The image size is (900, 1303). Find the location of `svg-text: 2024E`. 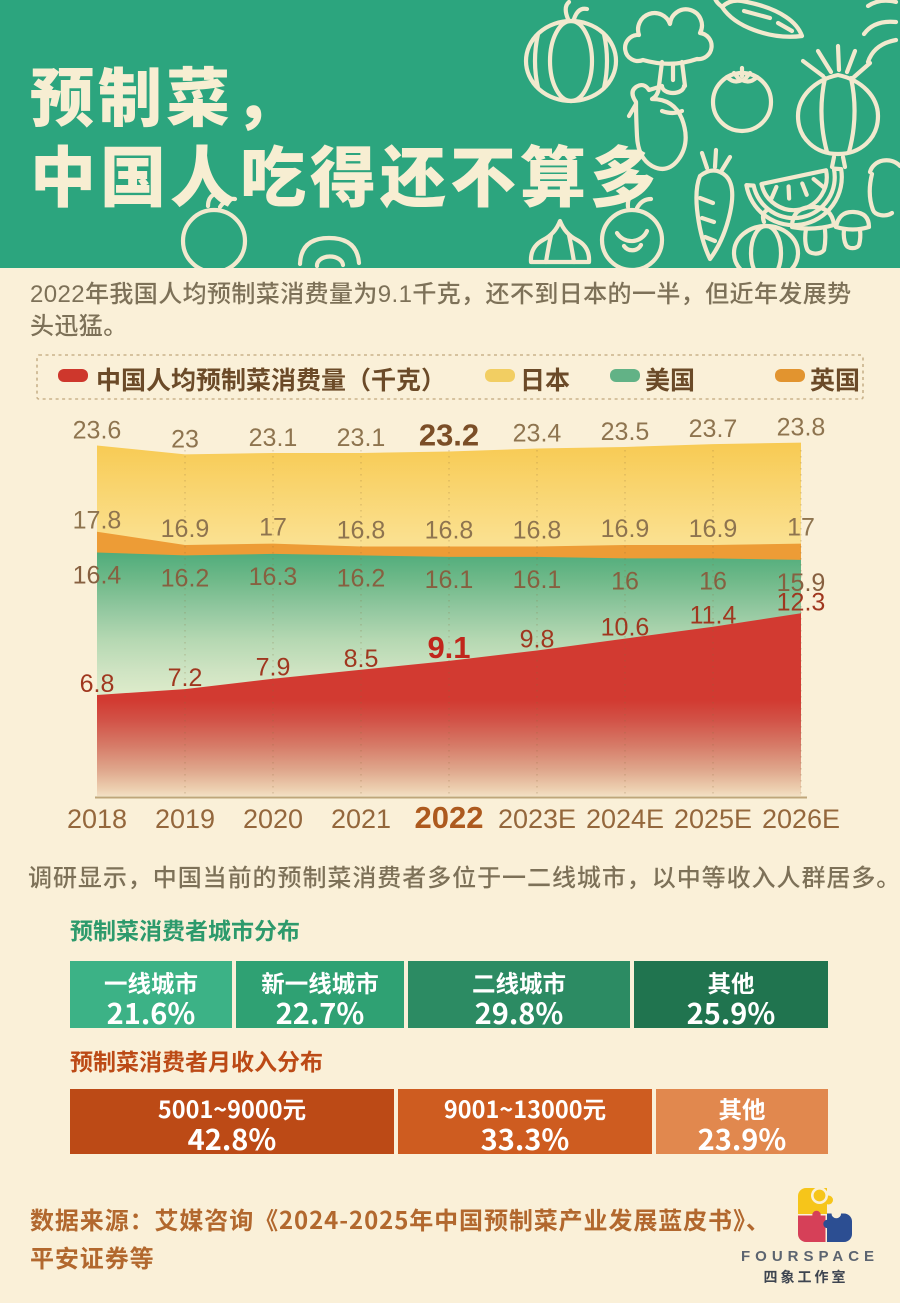

svg-text: 2024E is located at coordinates (625, 819).